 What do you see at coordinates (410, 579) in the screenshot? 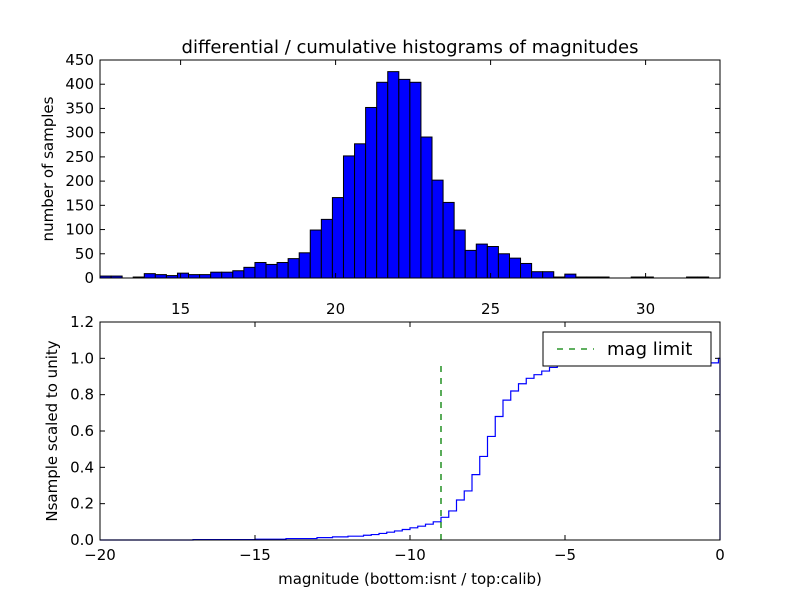
I see `bottom-x-axis-label: magnitude (bottom:isnt / top:calib)` at bounding box center [410, 579].